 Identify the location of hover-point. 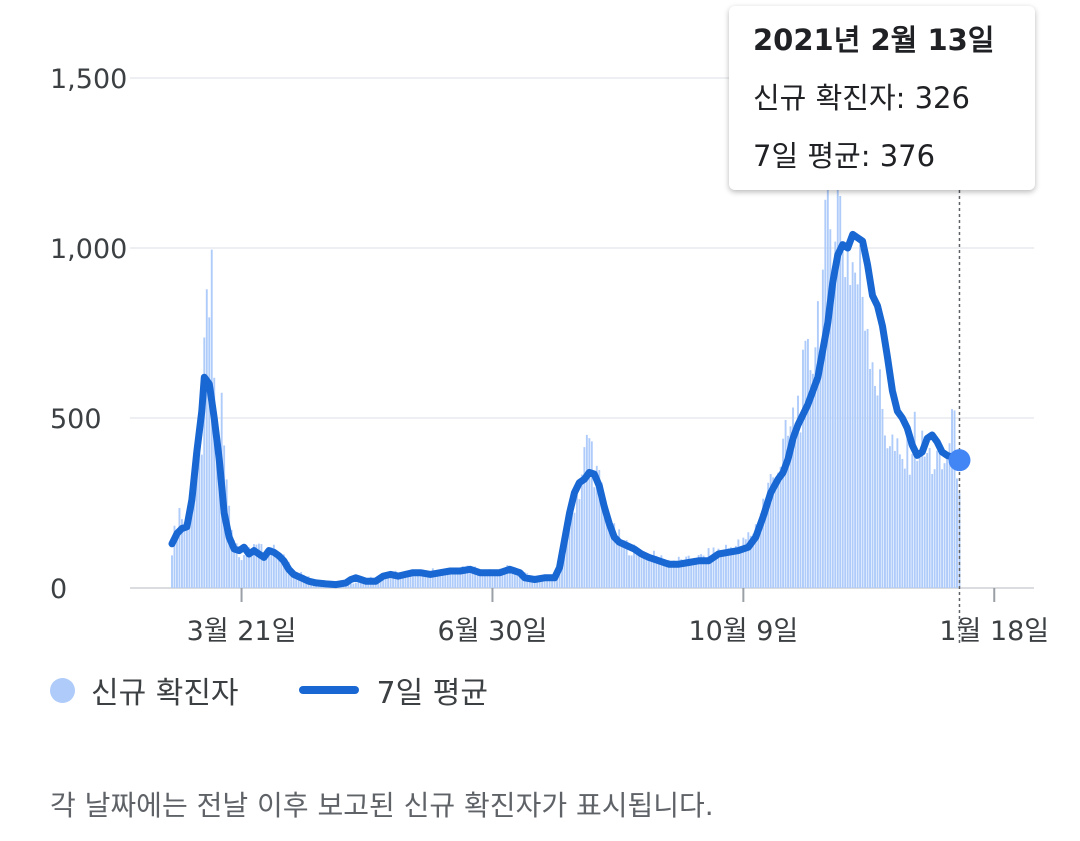
(959, 460).